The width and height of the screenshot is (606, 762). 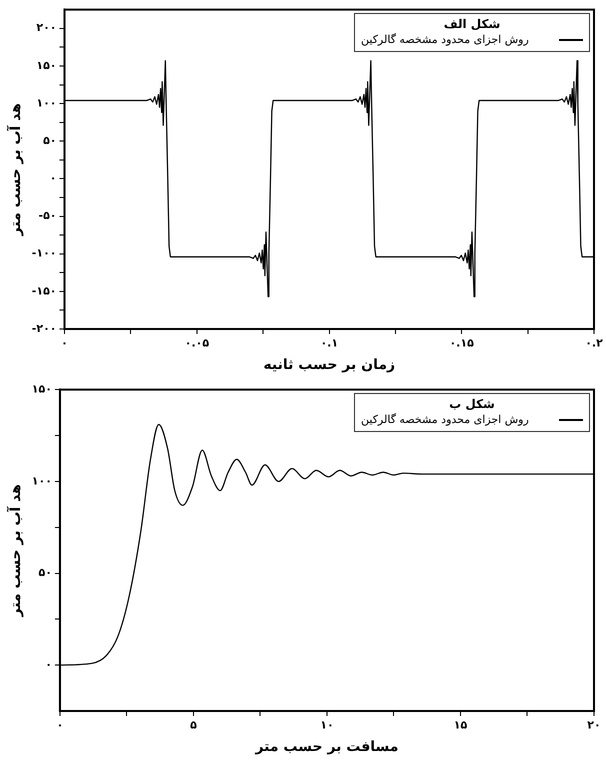 What do you see at coordinates (44, 291) in the screenshot?
I see `y-tick-label: -۱۵۰` at bounding box center [44, 291].